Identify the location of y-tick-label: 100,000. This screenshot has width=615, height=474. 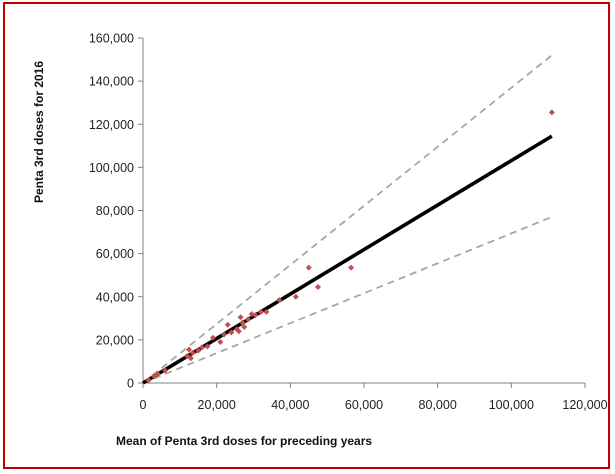
(111, 168).